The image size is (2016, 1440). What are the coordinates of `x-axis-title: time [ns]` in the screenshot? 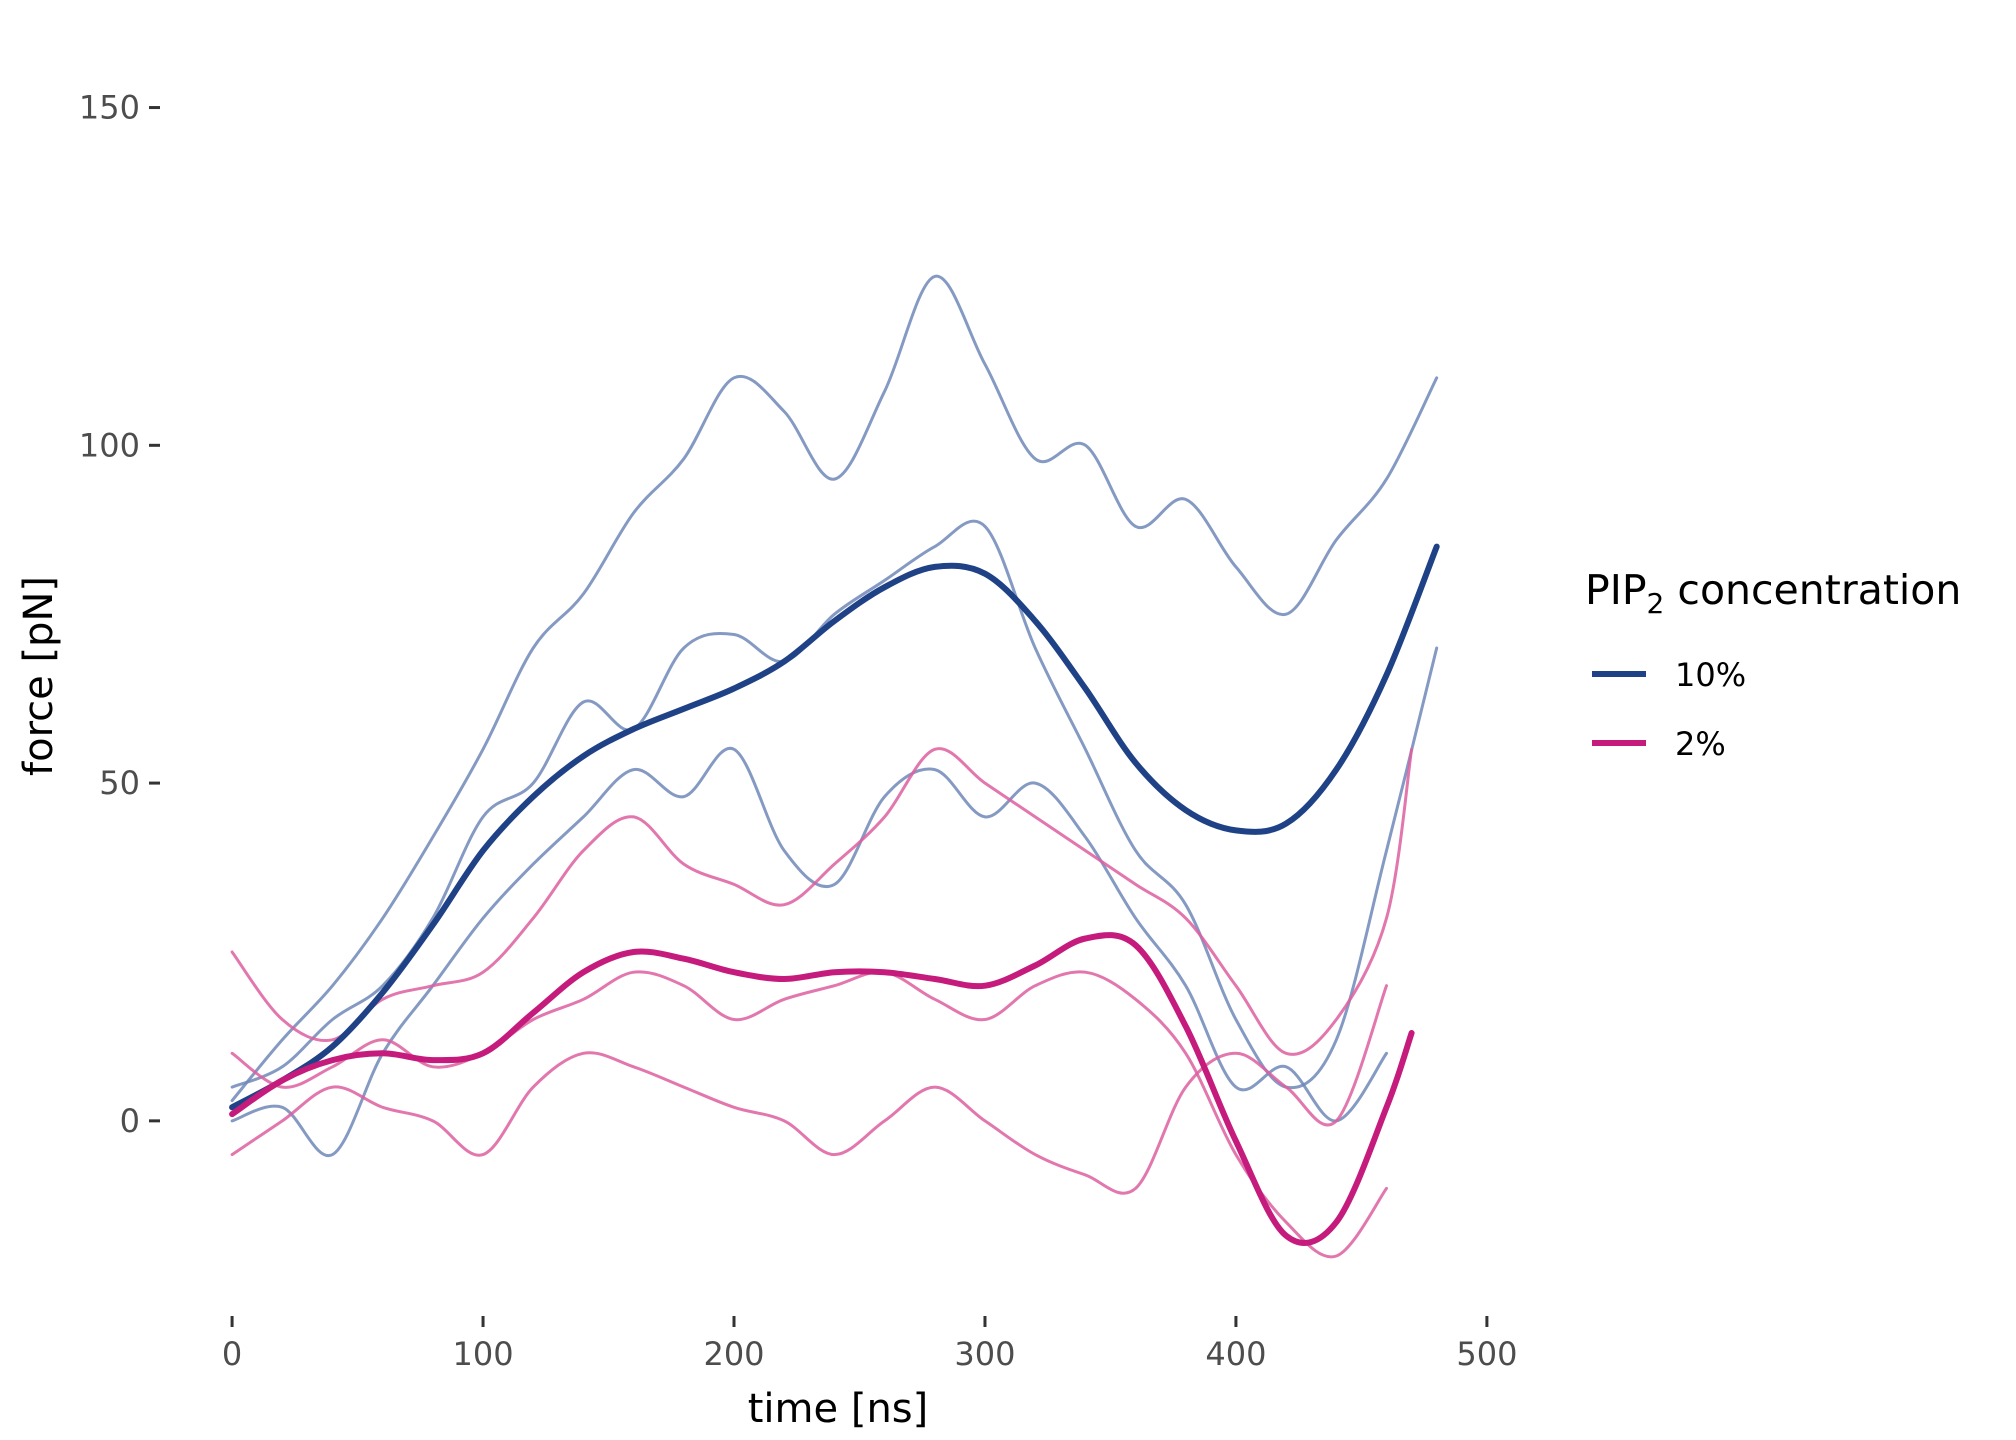 It's located at (838, 1409).